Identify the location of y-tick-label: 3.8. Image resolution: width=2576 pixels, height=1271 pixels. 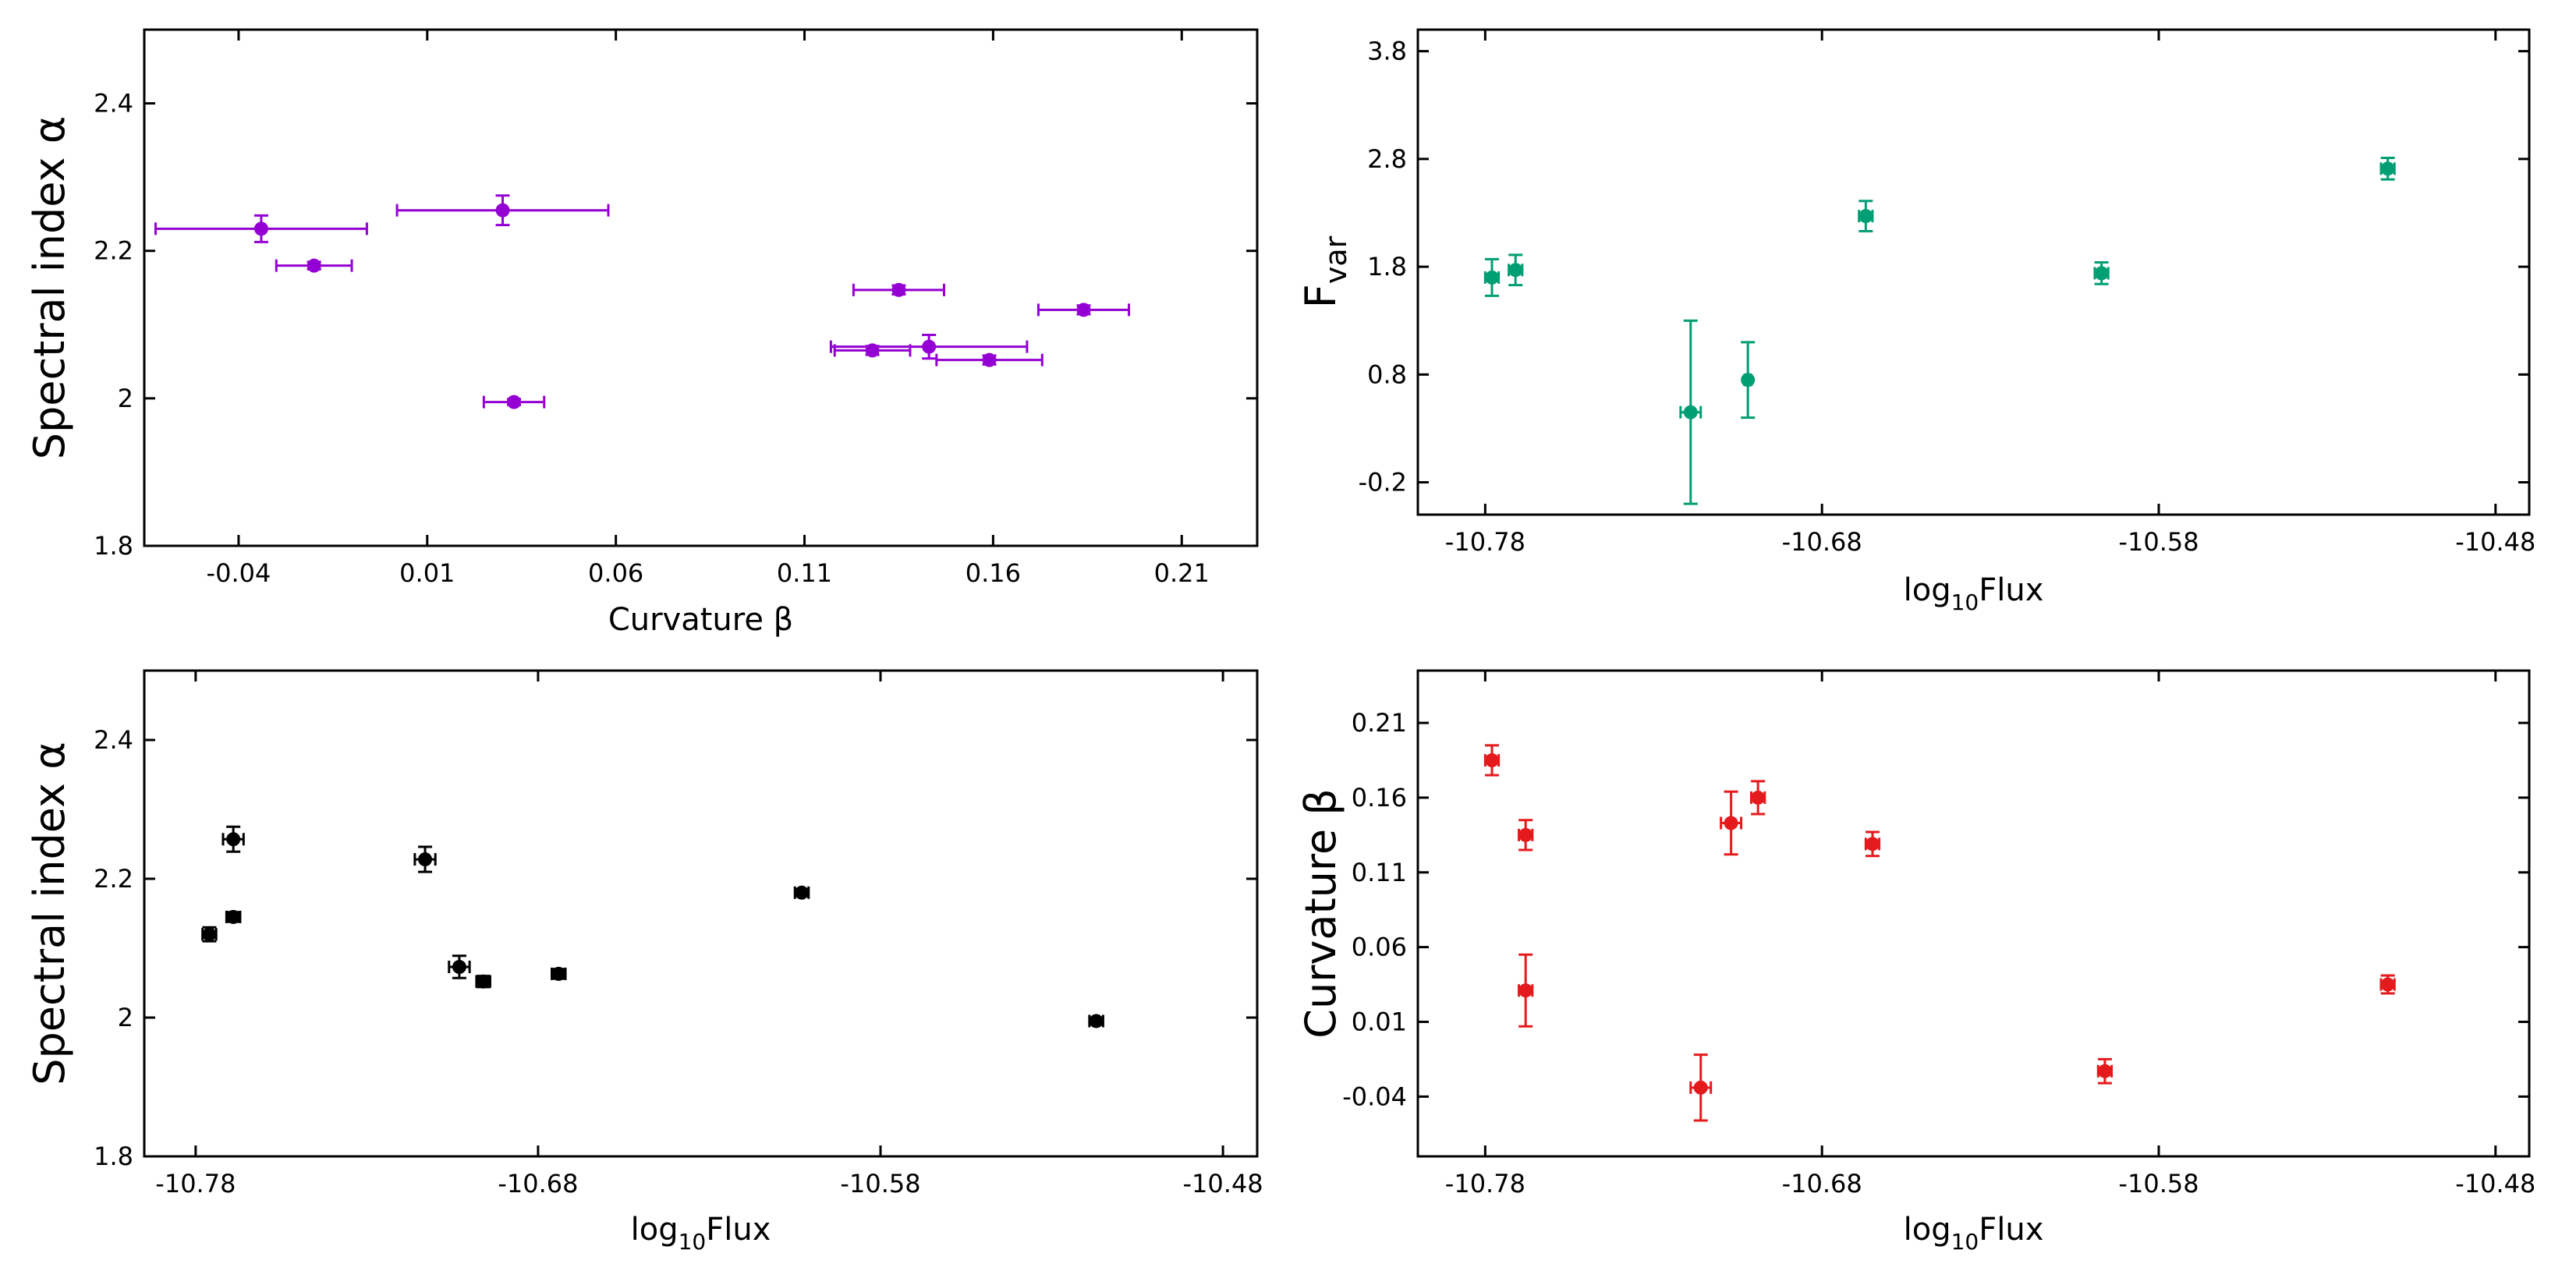
(1387, 52).